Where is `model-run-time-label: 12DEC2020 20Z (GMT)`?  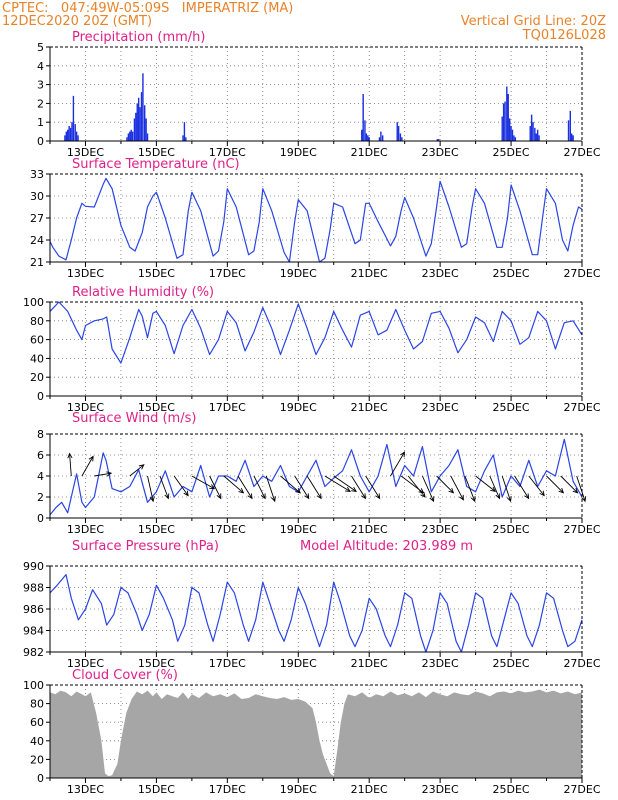 model-run-time-label: 12DEC2020 20Z (GMT) is located at coordinates (77, 21).